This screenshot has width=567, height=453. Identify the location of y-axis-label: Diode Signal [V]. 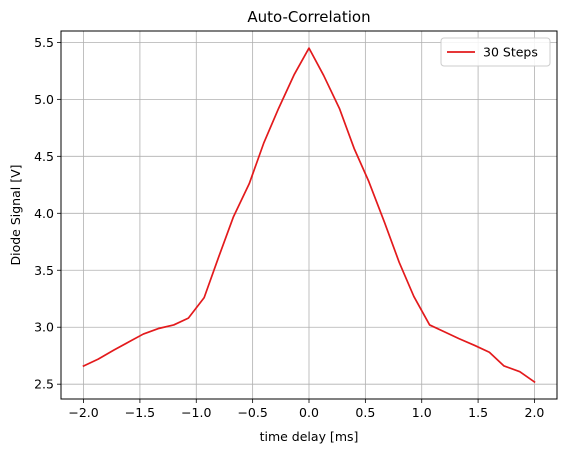
(15, 214).